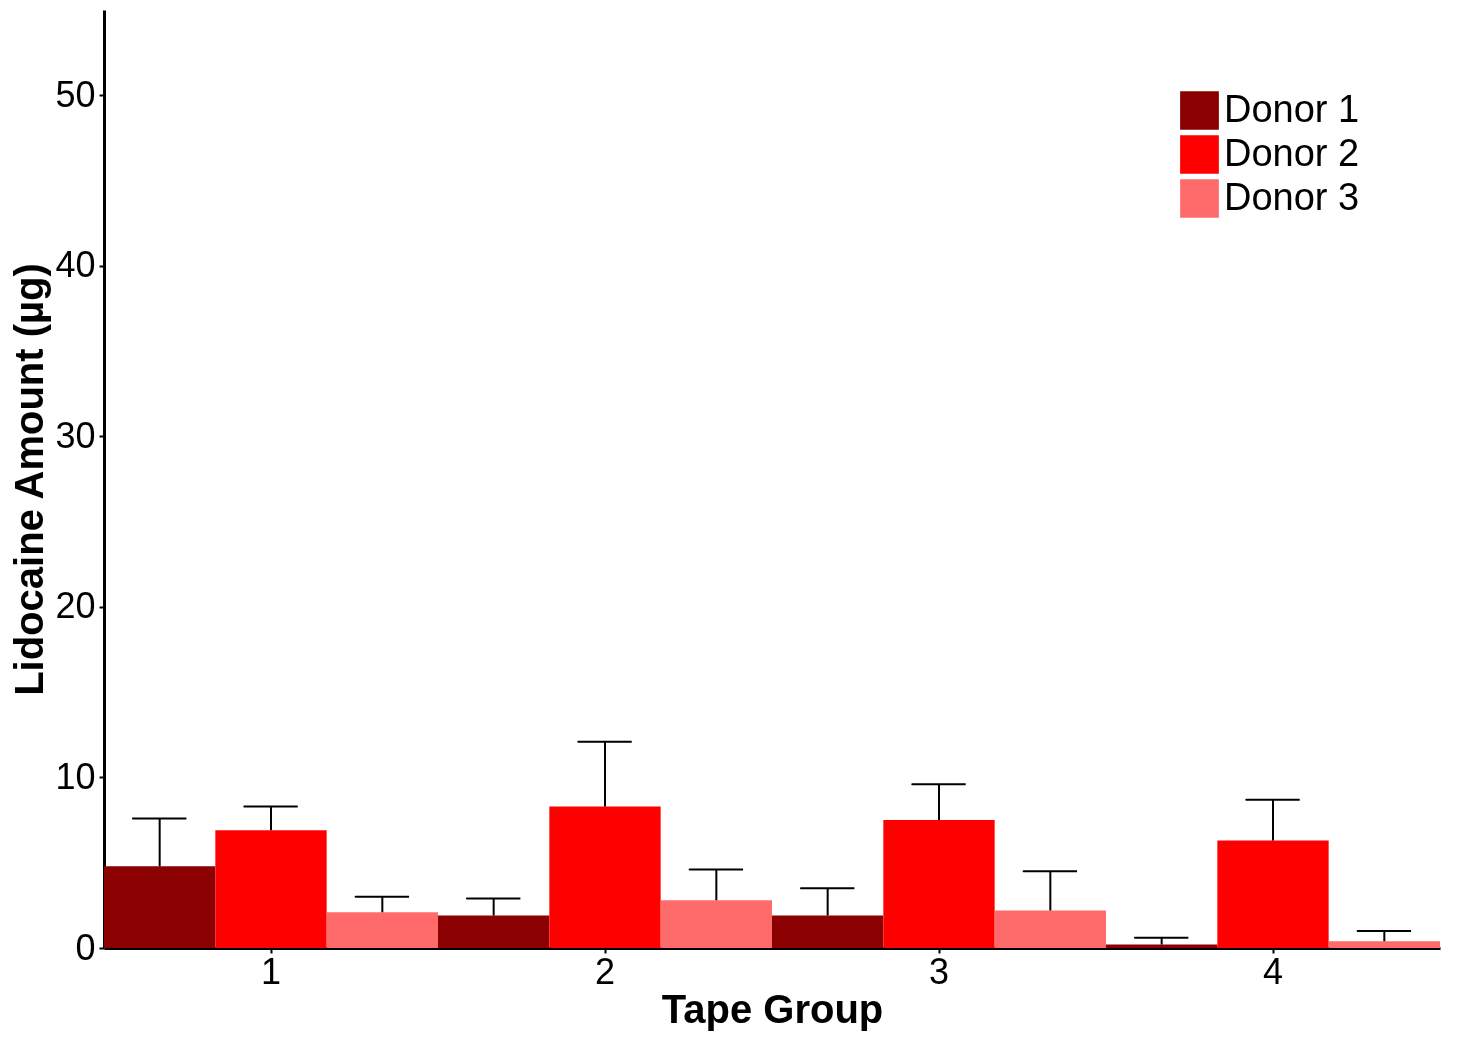  What do you see at coordinates (1273, 971) in the screenshot?
I see `x-tick-label: 4` at bounding box center [1273, 971].